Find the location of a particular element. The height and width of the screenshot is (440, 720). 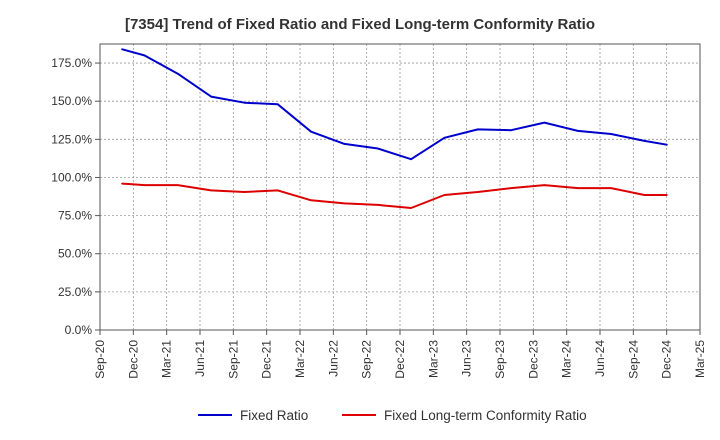

legend-swatch-fixed-ratio is located at coordinates (215, 415).